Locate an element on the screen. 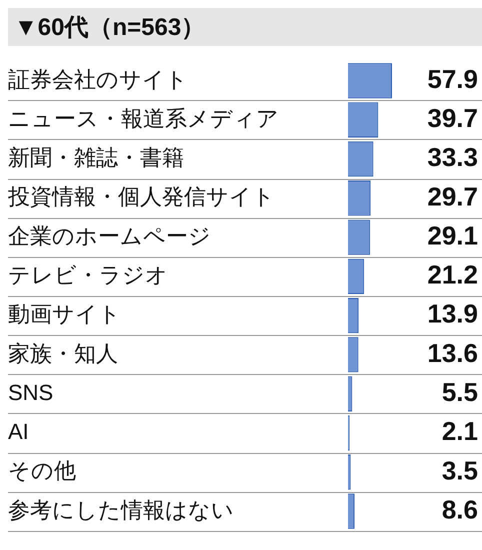 Image resolution: width=482 pixels, height=550 pixels. y-tick-label: 家族・知人 is located at coordinates (63, 353).